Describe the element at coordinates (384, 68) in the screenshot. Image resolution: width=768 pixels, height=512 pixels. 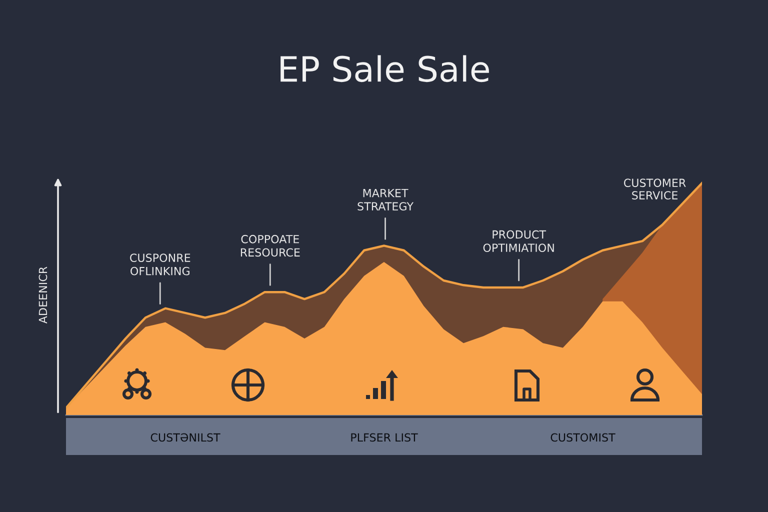
I see `chart-title: EP Sale Sale` at that location.